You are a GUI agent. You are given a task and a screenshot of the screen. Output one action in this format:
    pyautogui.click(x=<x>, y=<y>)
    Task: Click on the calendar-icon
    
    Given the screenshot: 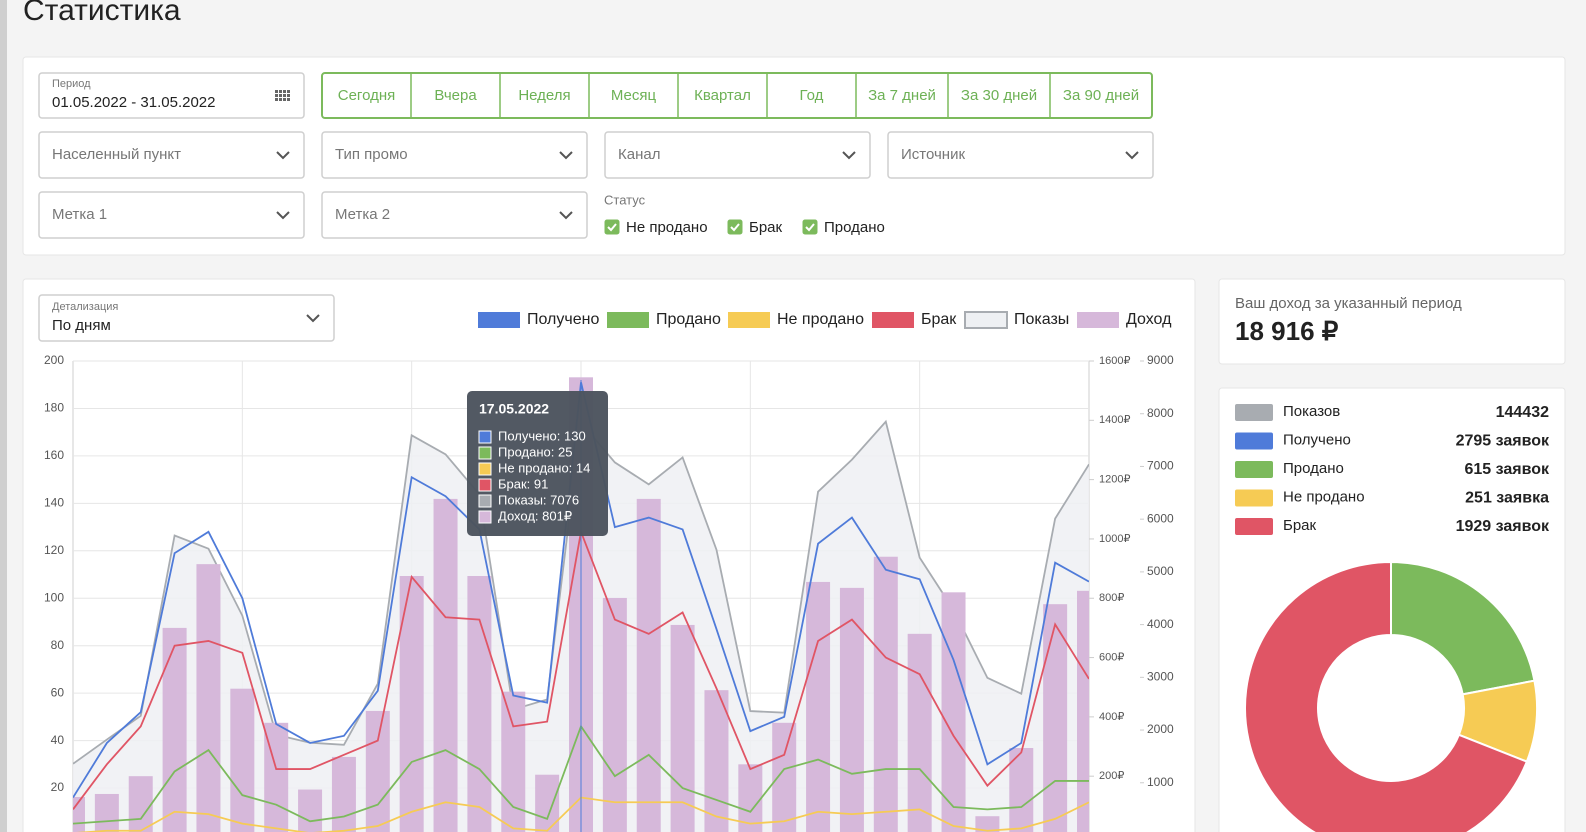 What is the action you would take?
    pyautogui.click(x=282, y=95)
    